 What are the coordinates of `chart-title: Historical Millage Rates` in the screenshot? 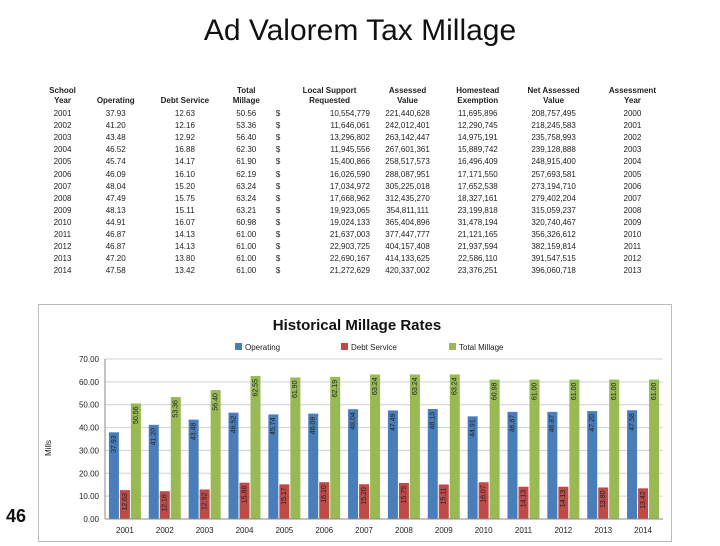 It's located at (357, 325).